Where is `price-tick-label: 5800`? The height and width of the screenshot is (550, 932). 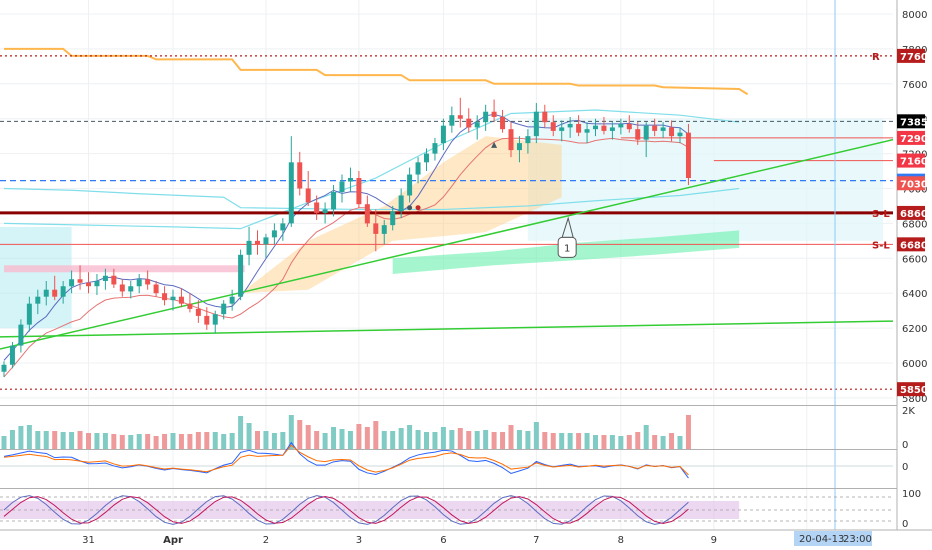
price-tick-label: 5800 is located at coordinates (914, 399).